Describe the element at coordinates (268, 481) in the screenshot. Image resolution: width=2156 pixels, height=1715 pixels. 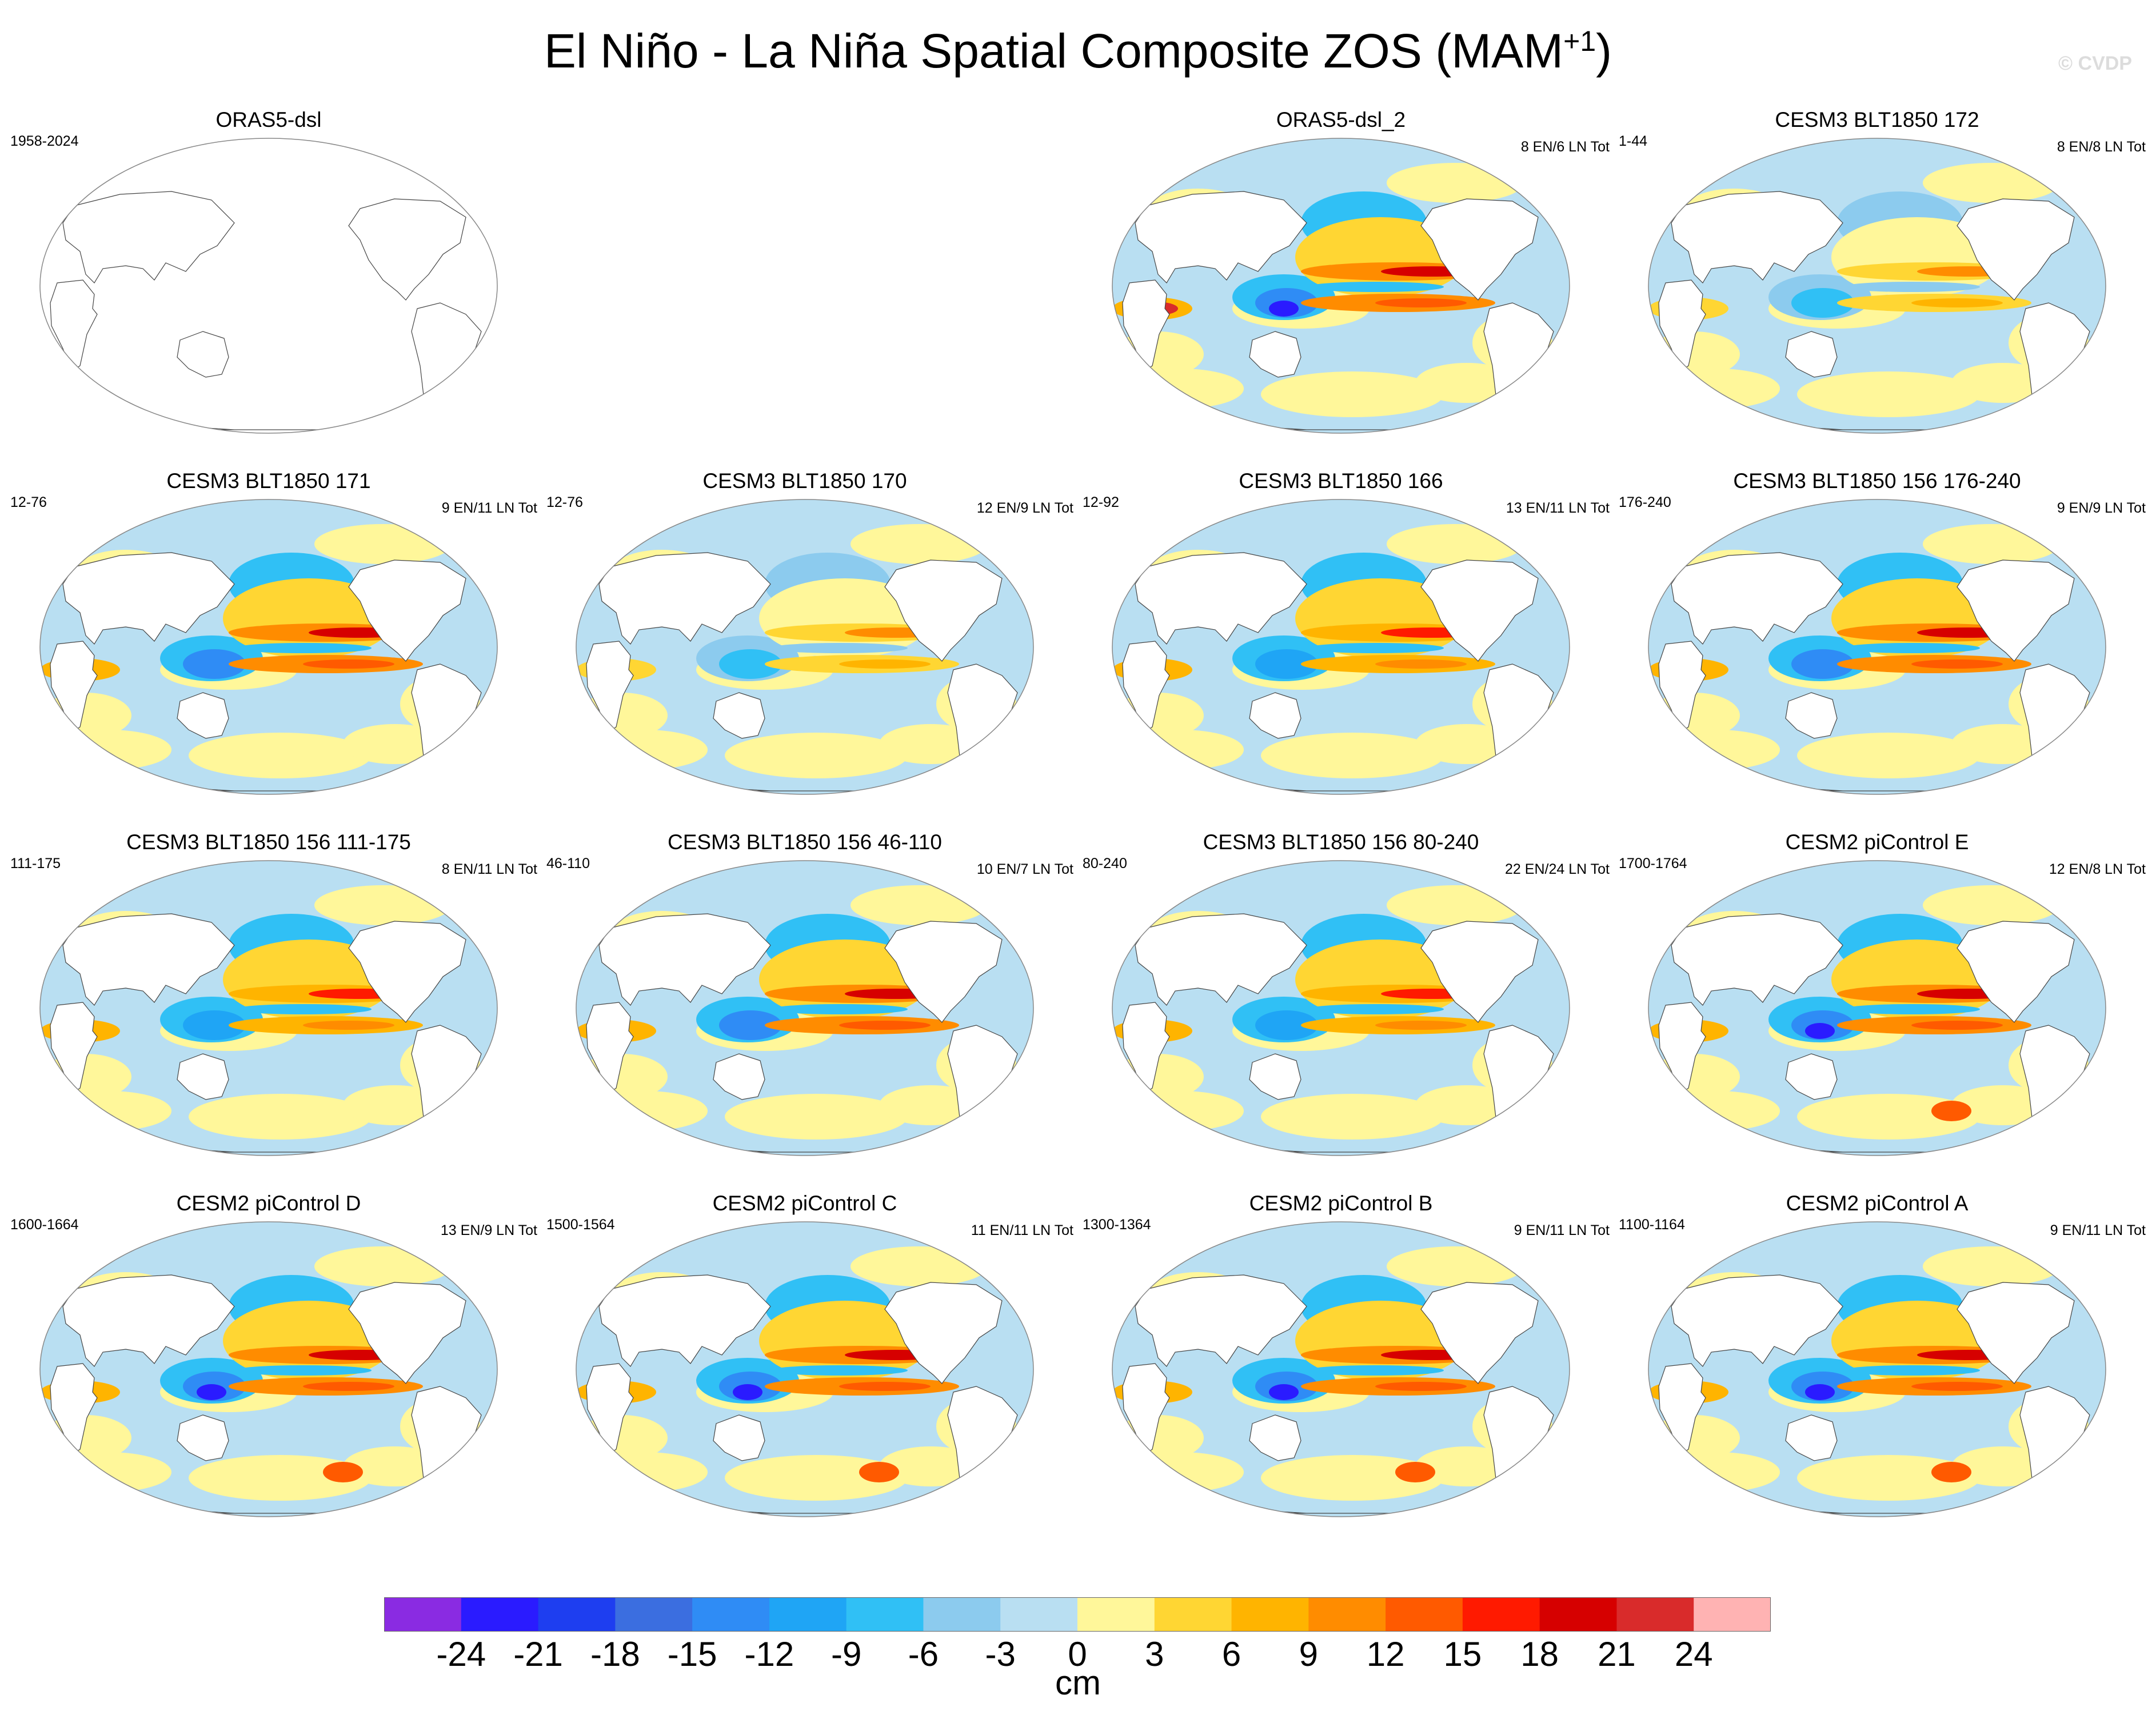
I see `panel-title: CESM3 BLT1850 171` at that location.